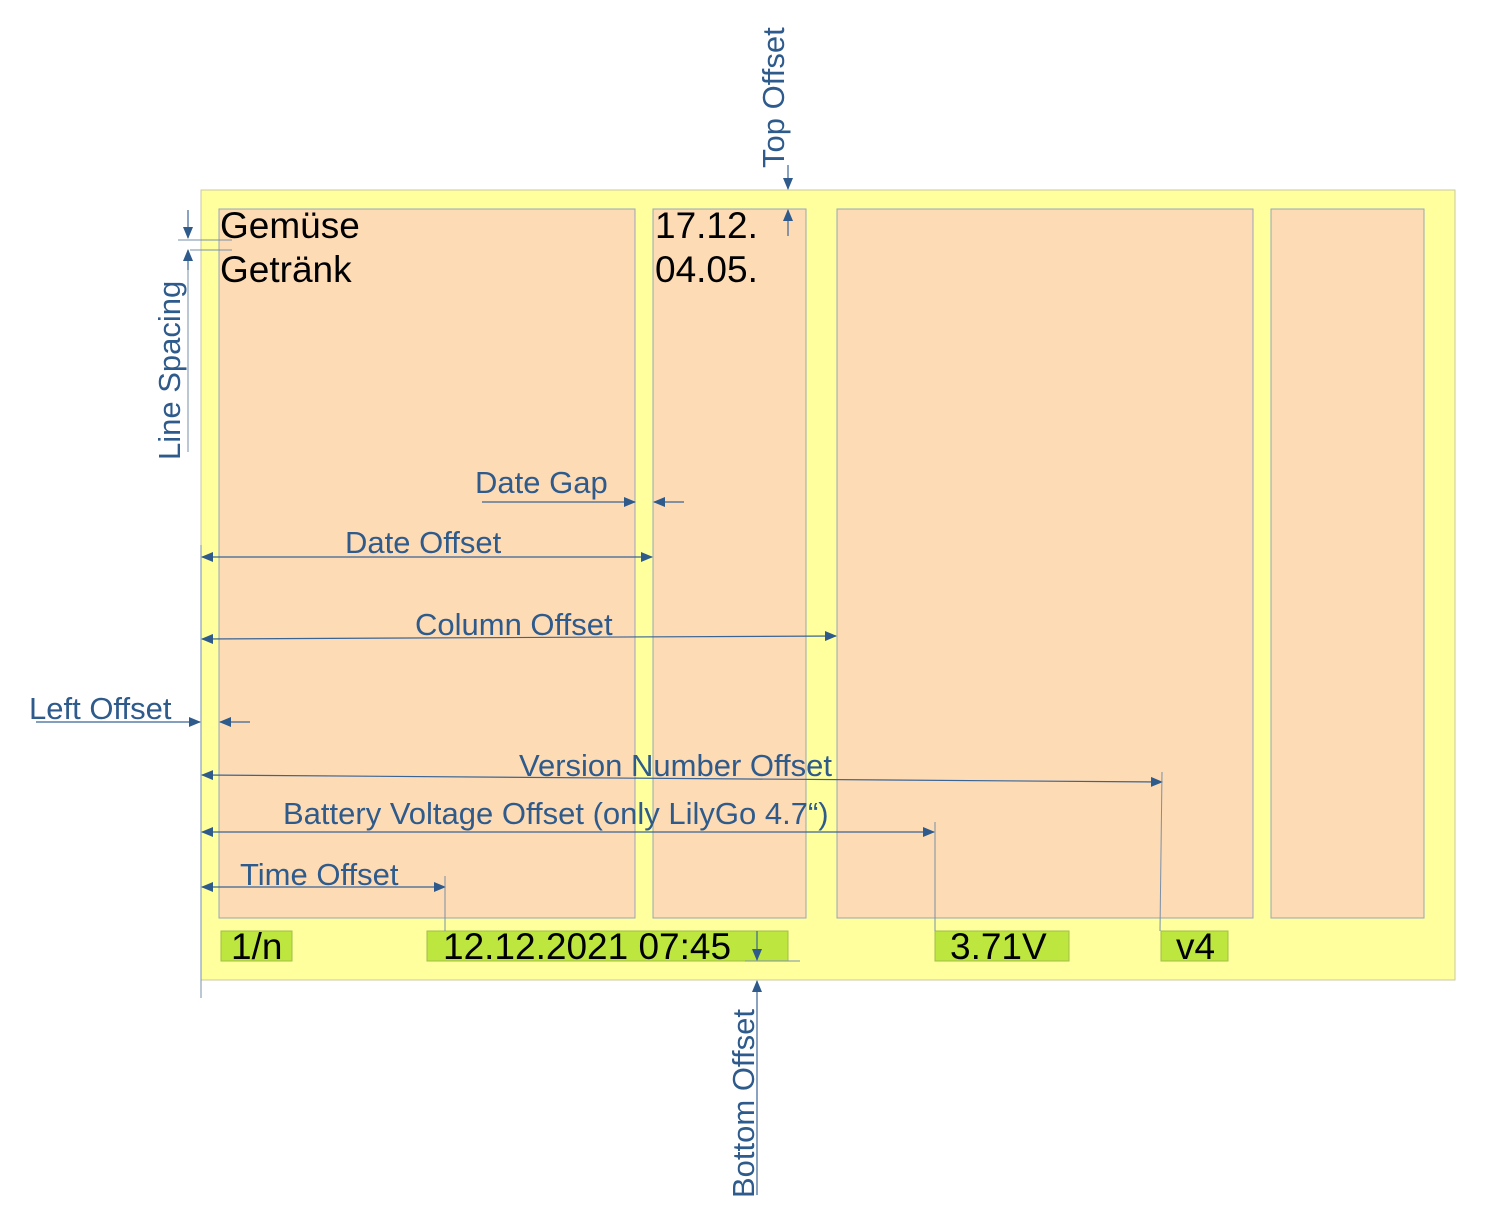 Image resolution: width=1500 pixels, height=1213 pixels. What do you see at coordinates (423, 542) in the screenshot?
I see `date-offset-label: Date Offset` at bounding box center [423, 542].